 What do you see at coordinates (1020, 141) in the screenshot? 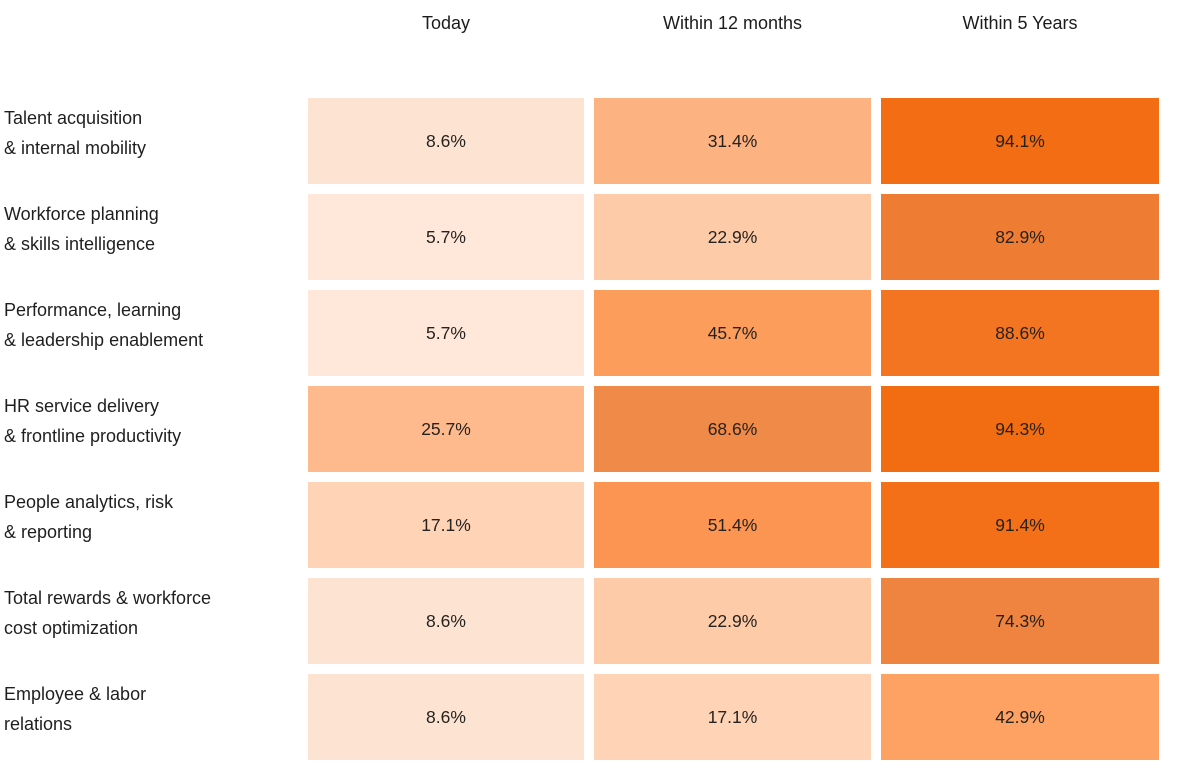
I see `heatmap-cell: 94.1%` at bounding box center [1020, 141].